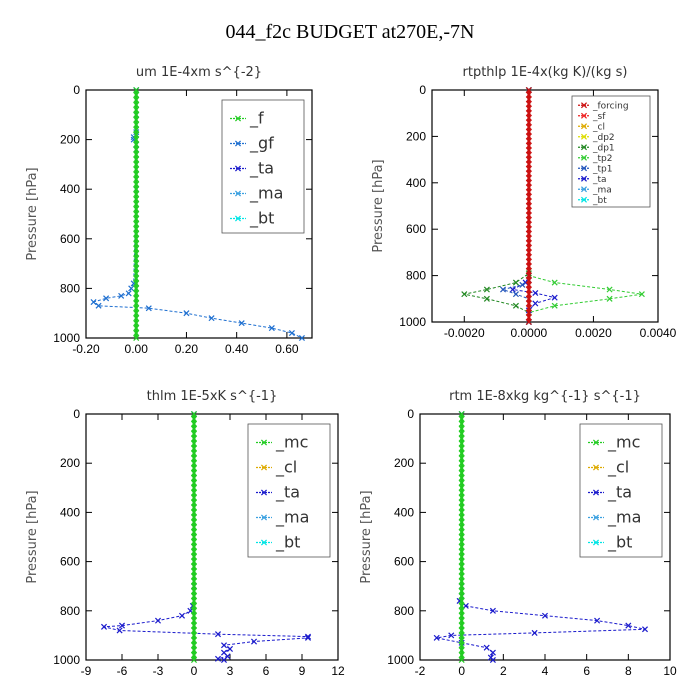 Image resolution: width=700 pixels, height=700 pixels. I want to click on x-tick-label: 4, so click(545, 671).